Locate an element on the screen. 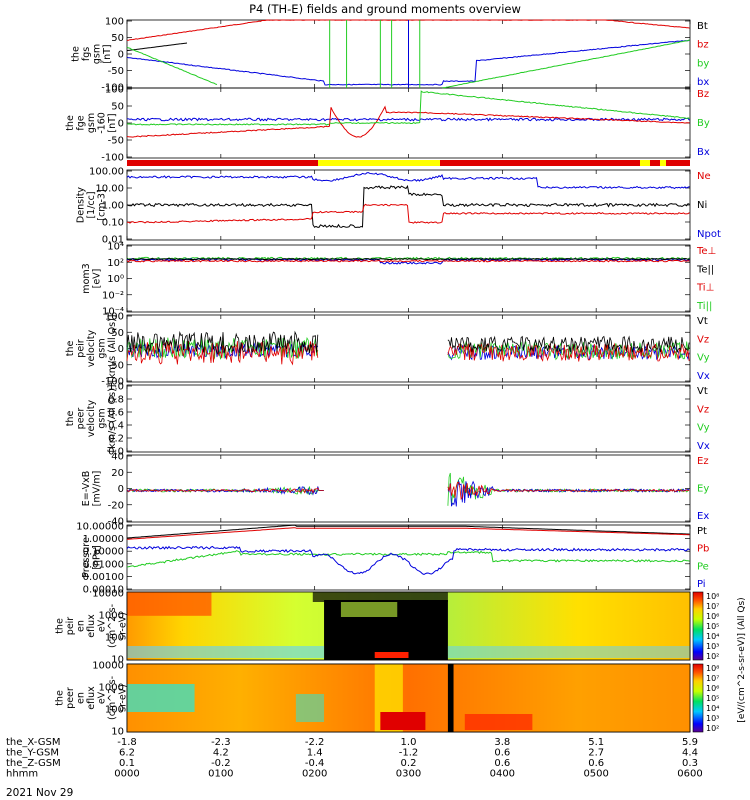 This screenshot has width=750, height=800. series-Ez-late is located at coordinates (568, 490).